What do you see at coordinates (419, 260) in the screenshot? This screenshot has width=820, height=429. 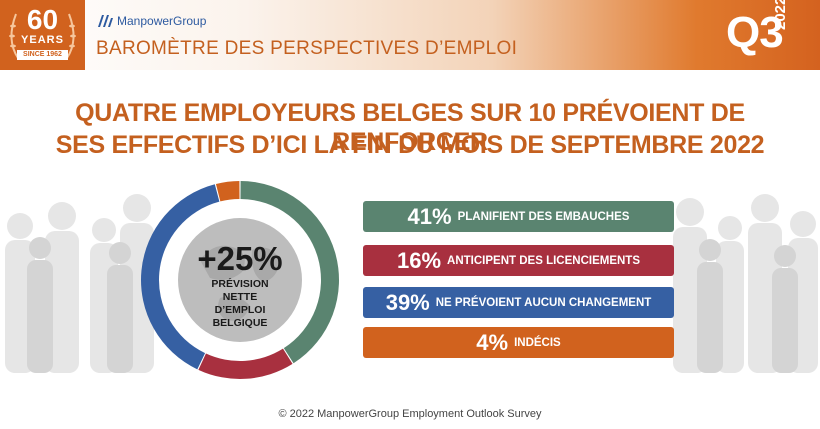 I see `legend-value: 16%` at bounding box center [419, 260].